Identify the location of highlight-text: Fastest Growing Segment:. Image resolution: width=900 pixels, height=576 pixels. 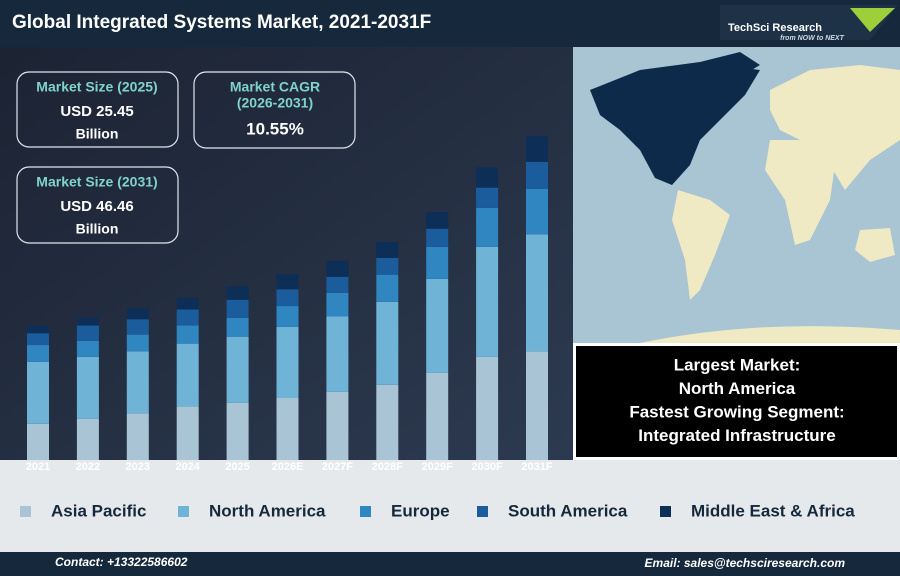
(736, 411).